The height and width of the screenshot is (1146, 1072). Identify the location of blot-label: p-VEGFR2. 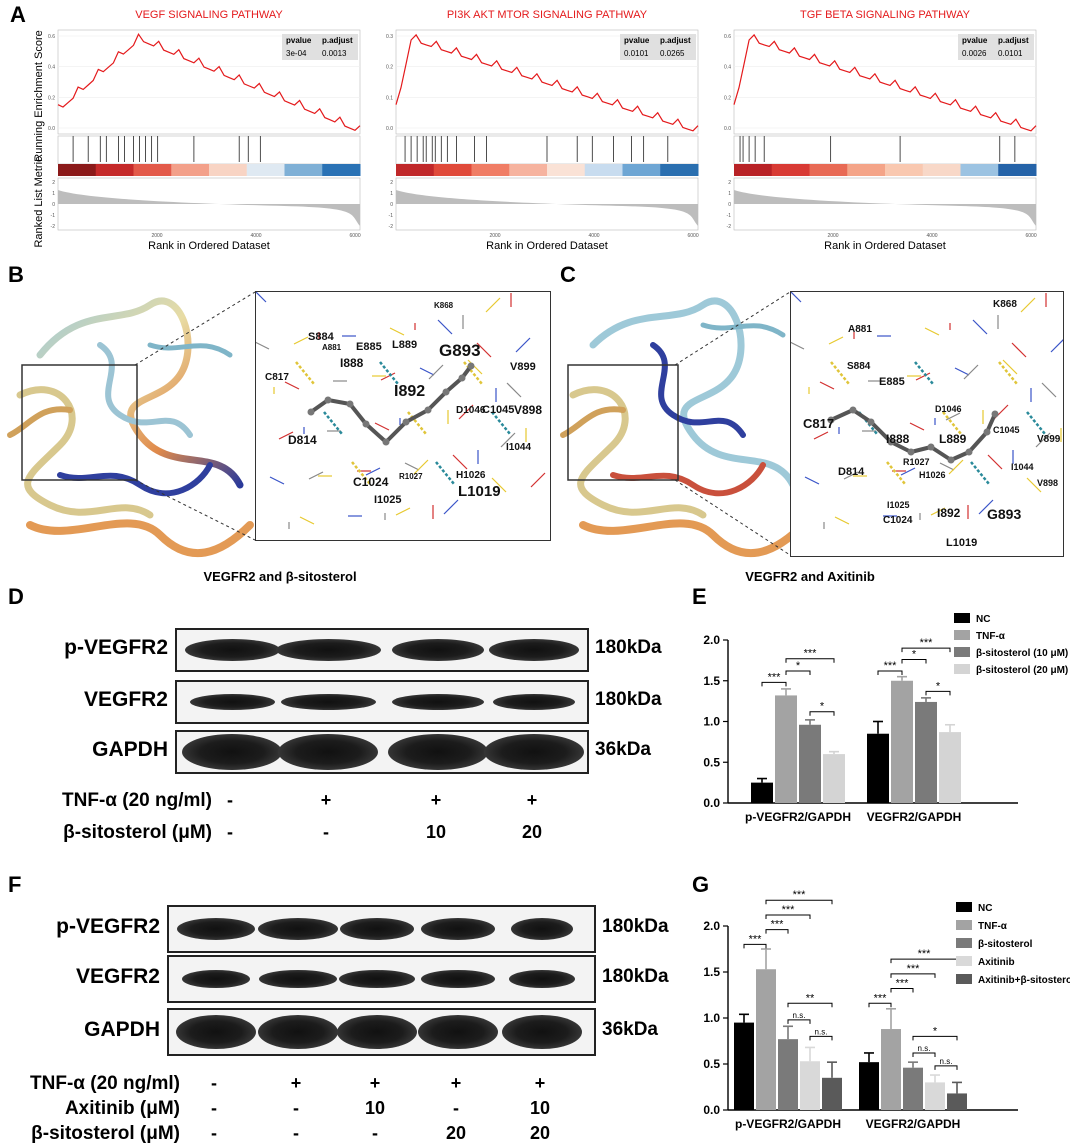
(116, 647).